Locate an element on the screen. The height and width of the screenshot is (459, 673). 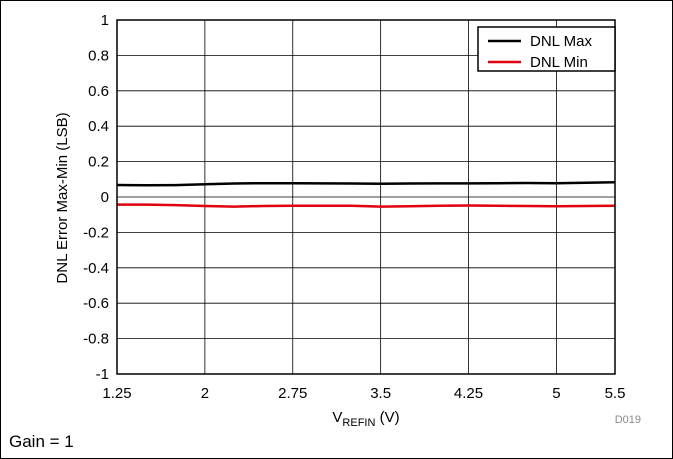
x-axis-label-unit: (V) is located at coordinates (387, 417).